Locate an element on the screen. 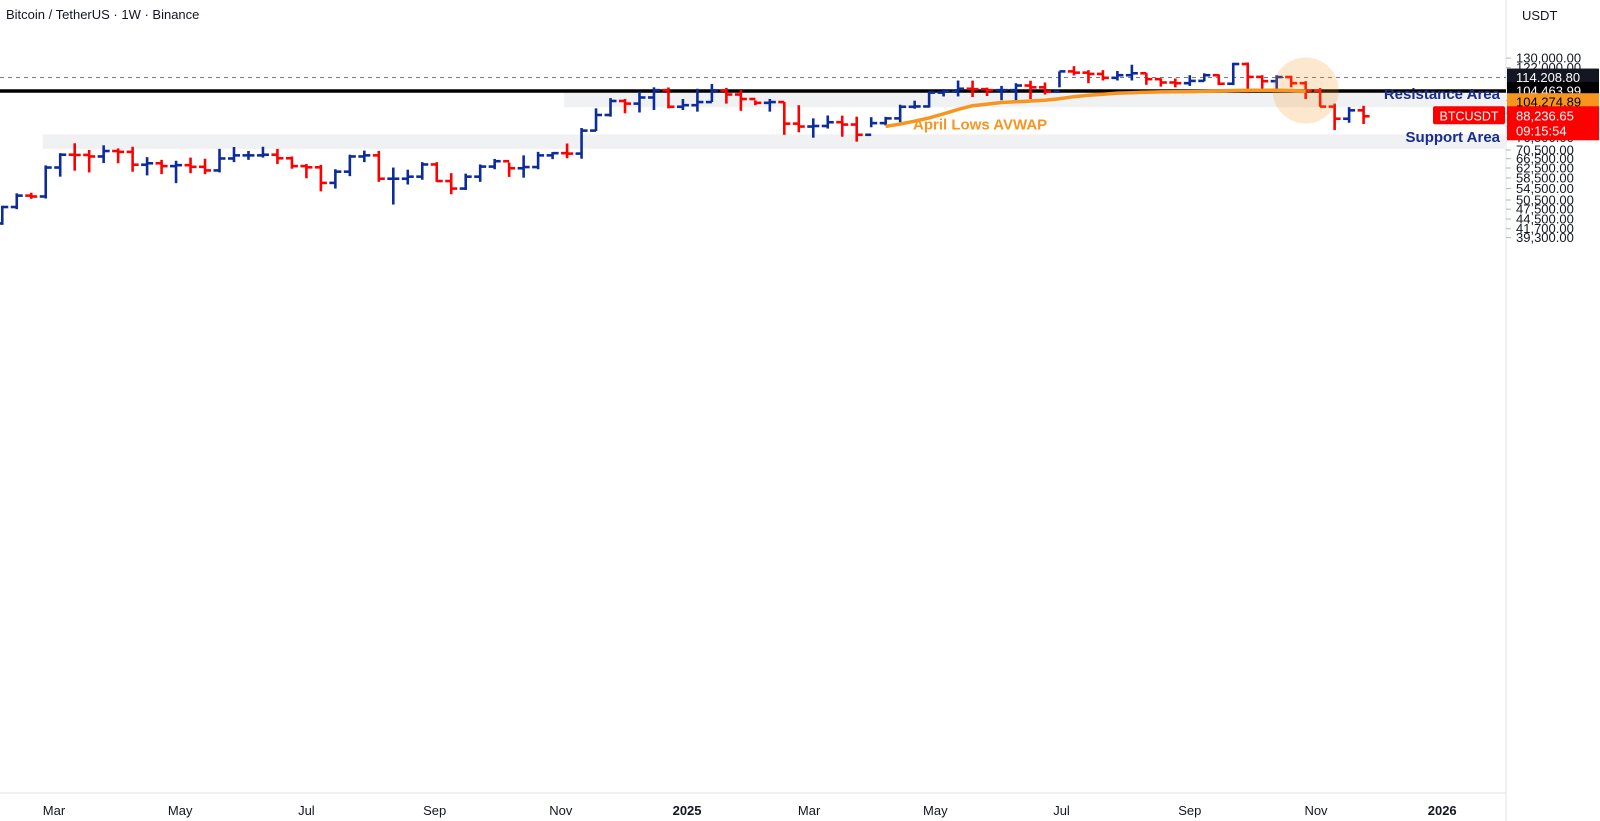 Image resolution: width=1600 pixels, height=821 pixels. april-lows-avwap-label: April Lows AVWAP is located at coordinates (980, 124).